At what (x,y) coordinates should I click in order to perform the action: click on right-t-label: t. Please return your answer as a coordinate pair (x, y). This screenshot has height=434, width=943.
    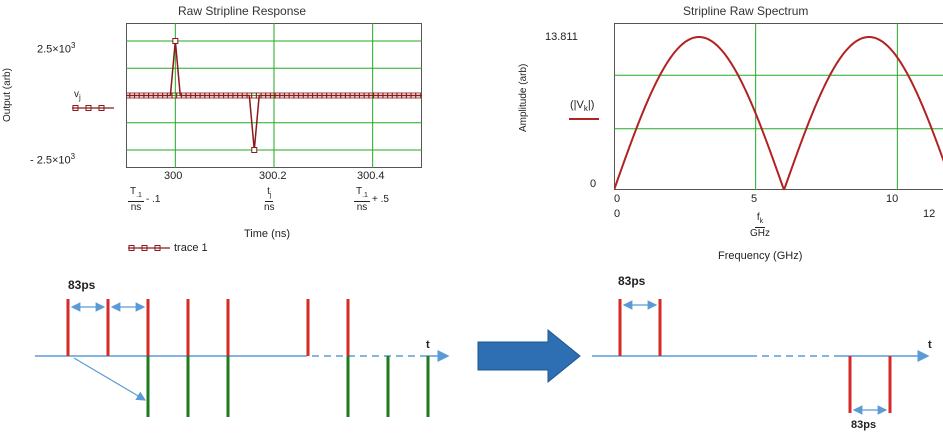
    Looking at the image, I should click on (930, 345).